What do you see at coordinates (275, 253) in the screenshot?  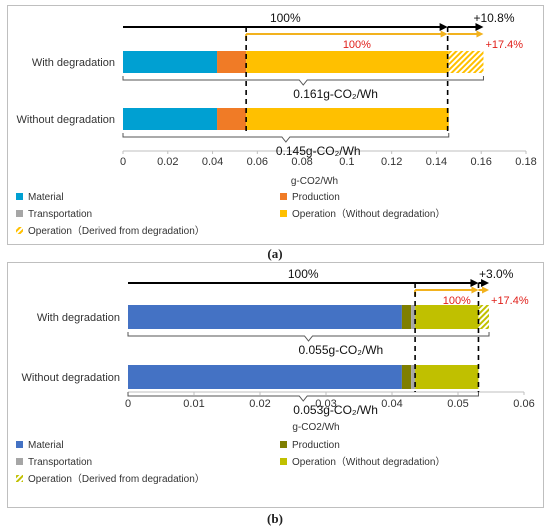 I see `caption-a: (a)` at bounding box center [275, 253].